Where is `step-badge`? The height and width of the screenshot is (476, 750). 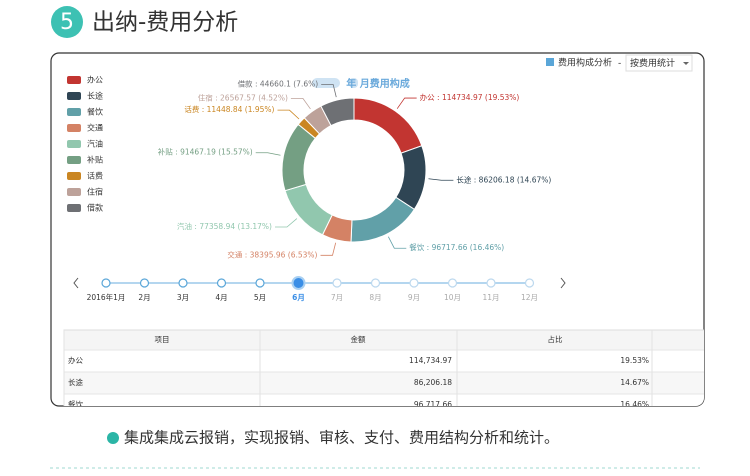
step-badge is located at coordinates (67, 22).